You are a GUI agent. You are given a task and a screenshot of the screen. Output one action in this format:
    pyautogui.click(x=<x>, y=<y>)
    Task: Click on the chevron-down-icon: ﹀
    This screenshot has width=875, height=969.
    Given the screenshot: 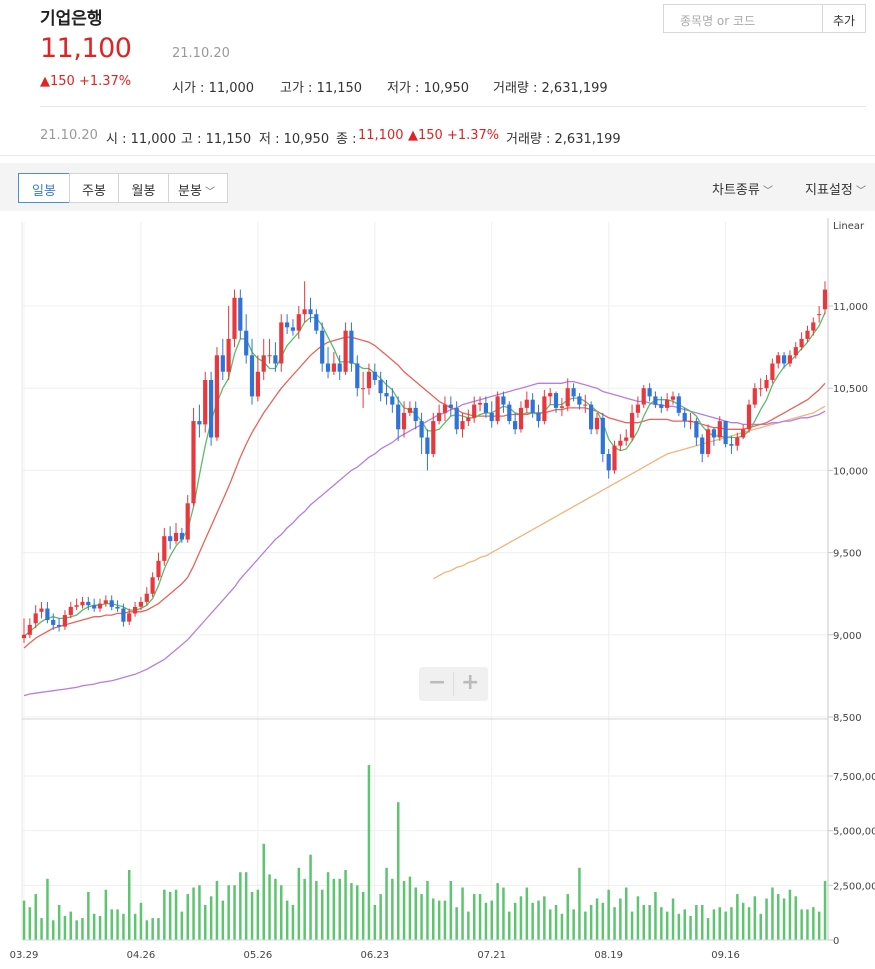 What is the action you would take?
    pyautogui.click(x=766, y=191)
    